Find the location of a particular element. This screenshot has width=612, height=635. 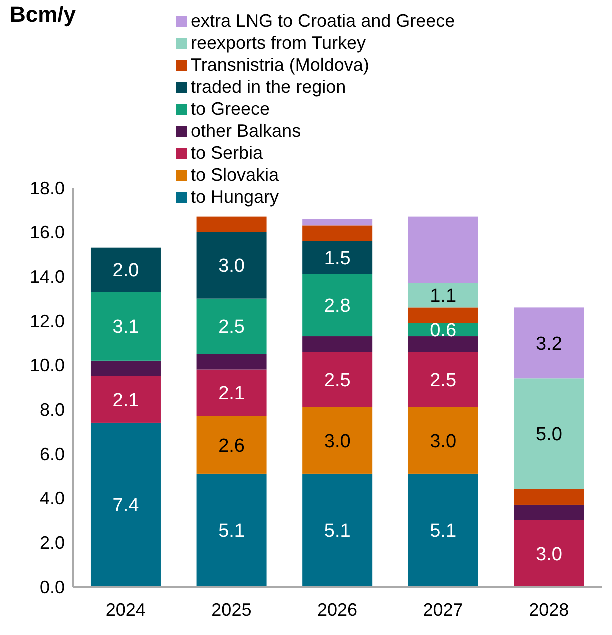

y-tick-label: 0.0 is located at coordinates (52, 587).